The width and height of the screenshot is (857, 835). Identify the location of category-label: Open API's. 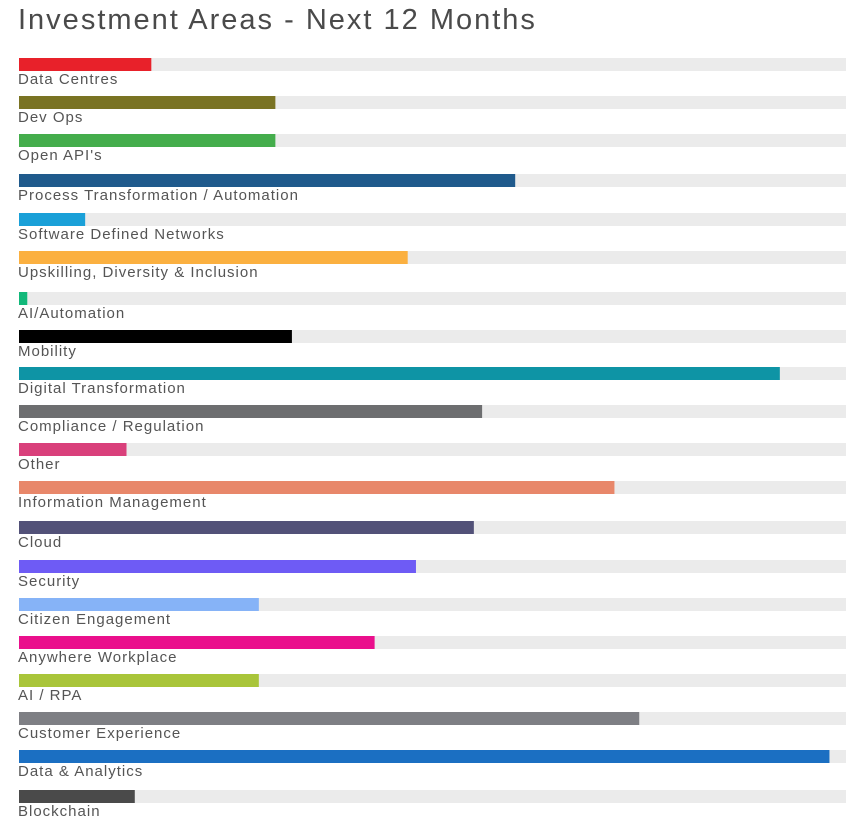
(60, 155).